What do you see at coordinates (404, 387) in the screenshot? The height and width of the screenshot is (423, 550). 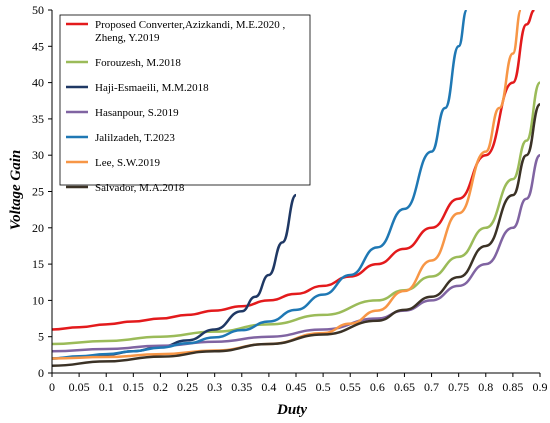 I see `x-tick-label: 0.65` at bounding box center [404, 387].